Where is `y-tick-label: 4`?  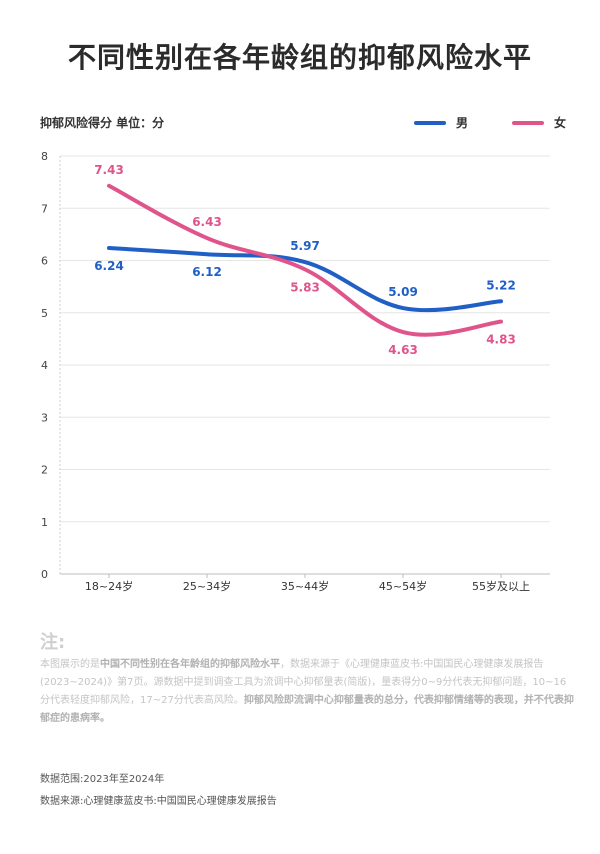 y-tick-label: 4 is located at coordinates (44, 365).